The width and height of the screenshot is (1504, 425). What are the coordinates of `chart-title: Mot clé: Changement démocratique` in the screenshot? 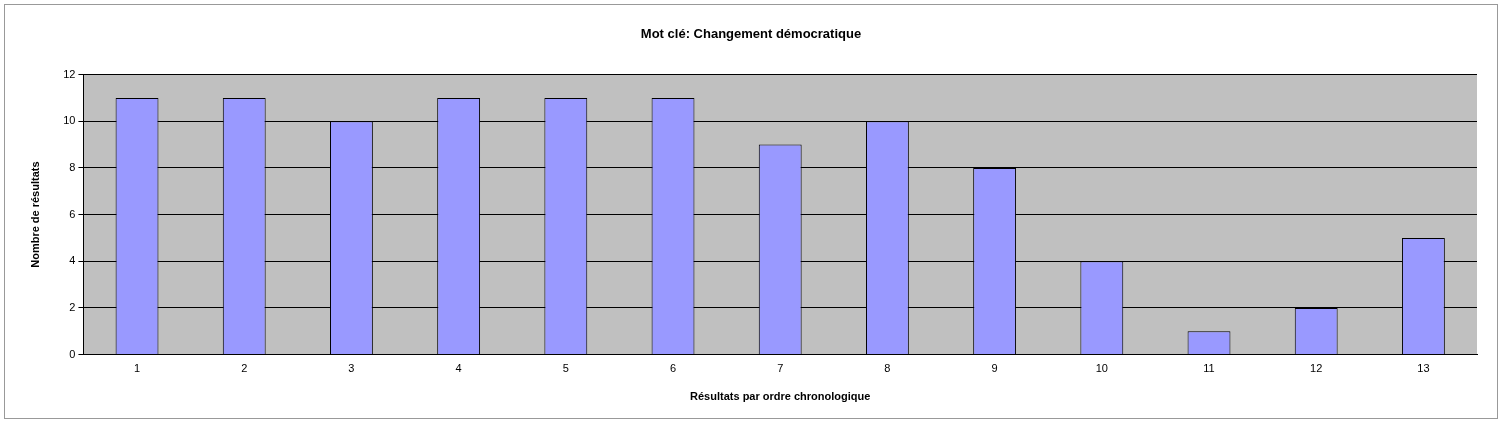 It's located at (751, 34).